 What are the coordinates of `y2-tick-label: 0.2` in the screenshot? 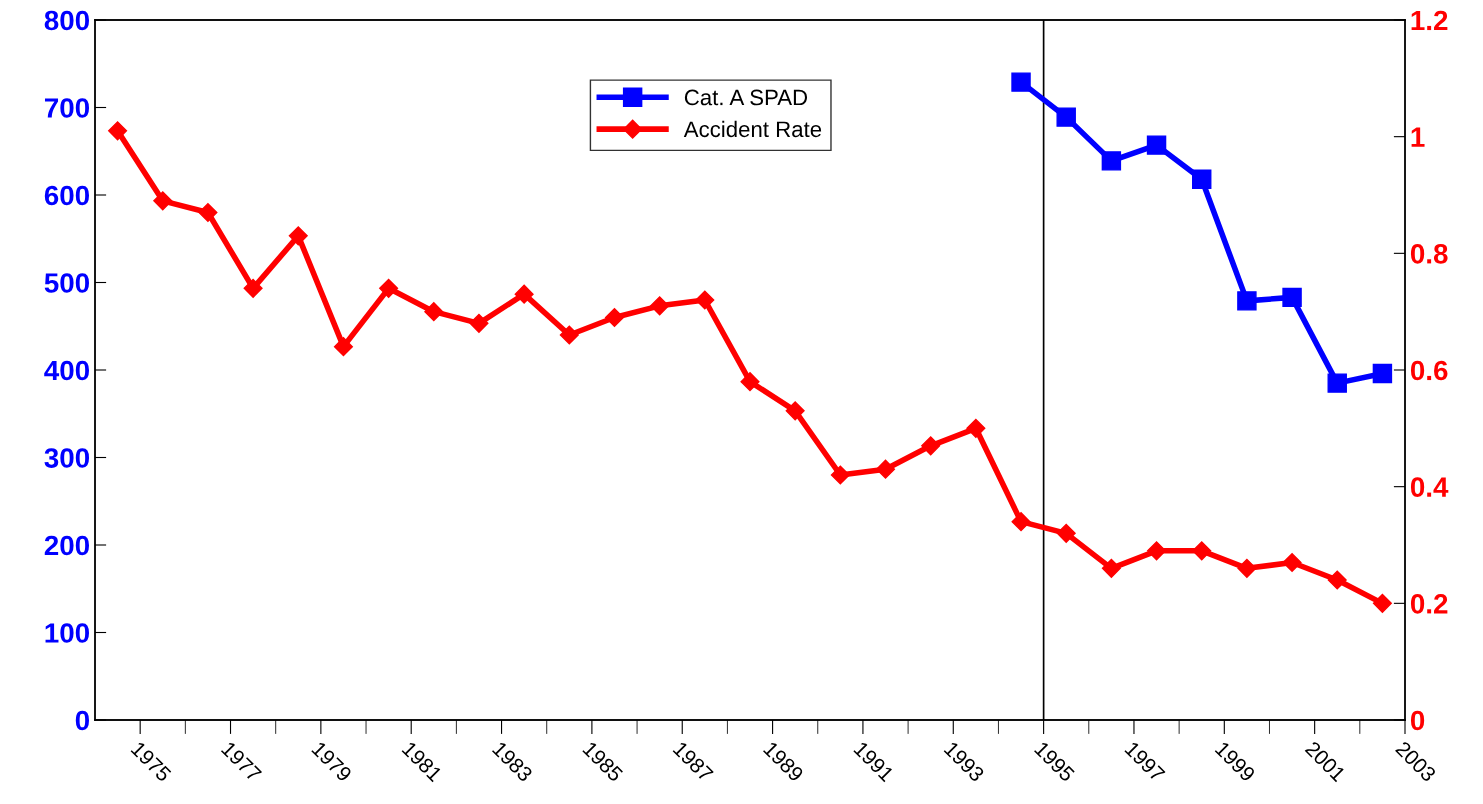 It's located at (1429, 604).